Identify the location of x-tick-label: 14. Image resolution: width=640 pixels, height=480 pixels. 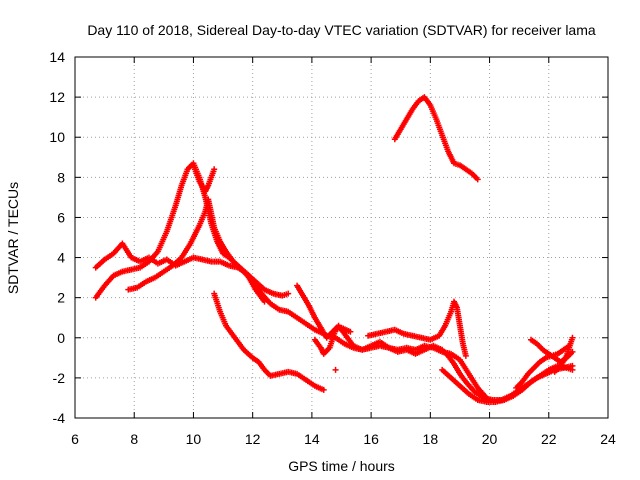
(312, 439).